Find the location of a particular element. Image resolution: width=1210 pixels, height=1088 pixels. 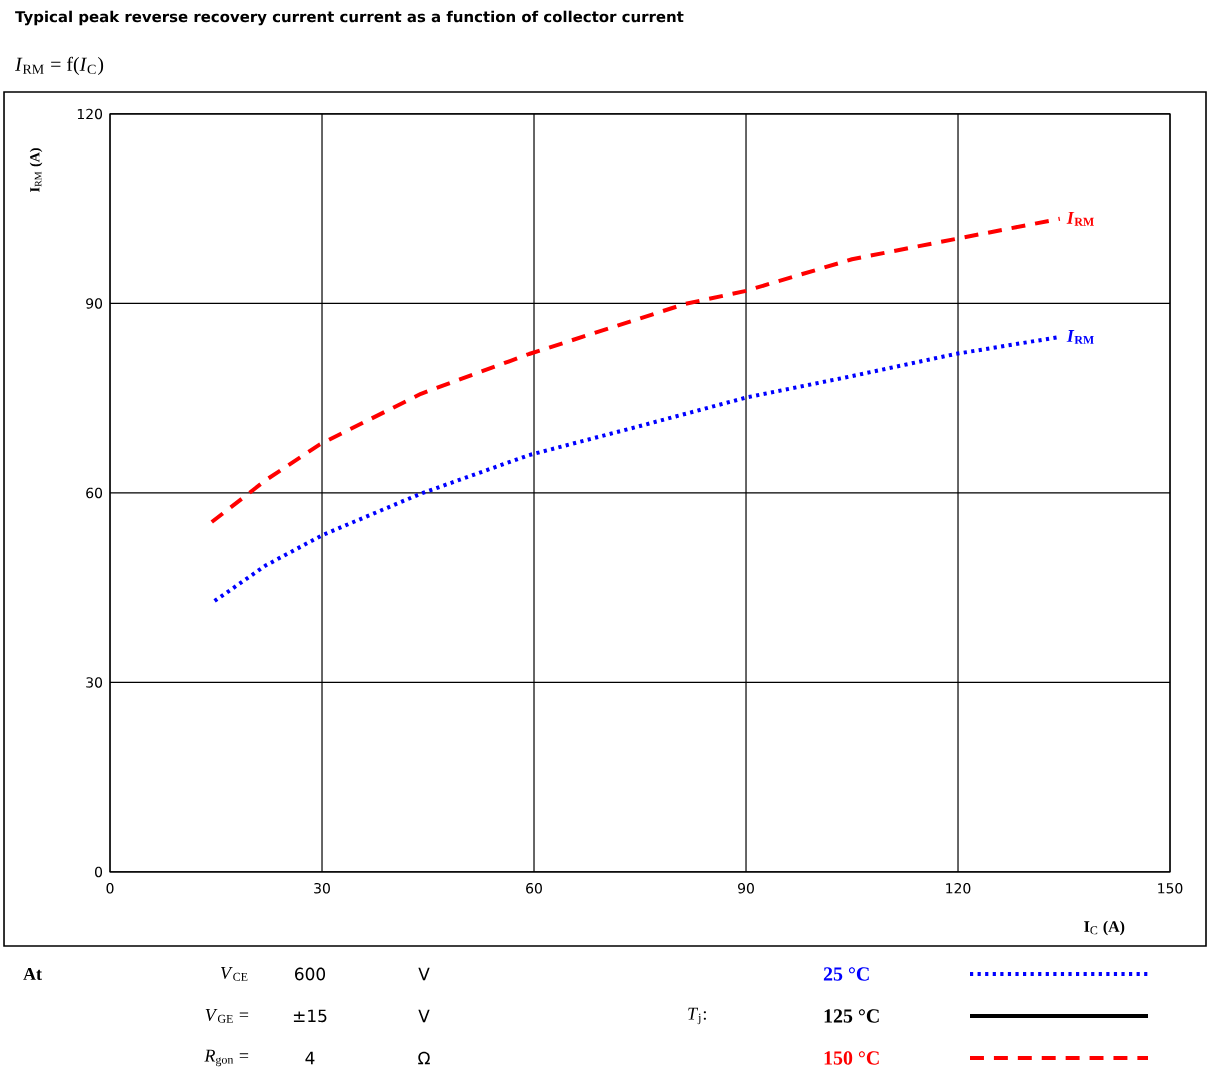

text: V$_{GE}$ = is located at coordinates (227, 1016).